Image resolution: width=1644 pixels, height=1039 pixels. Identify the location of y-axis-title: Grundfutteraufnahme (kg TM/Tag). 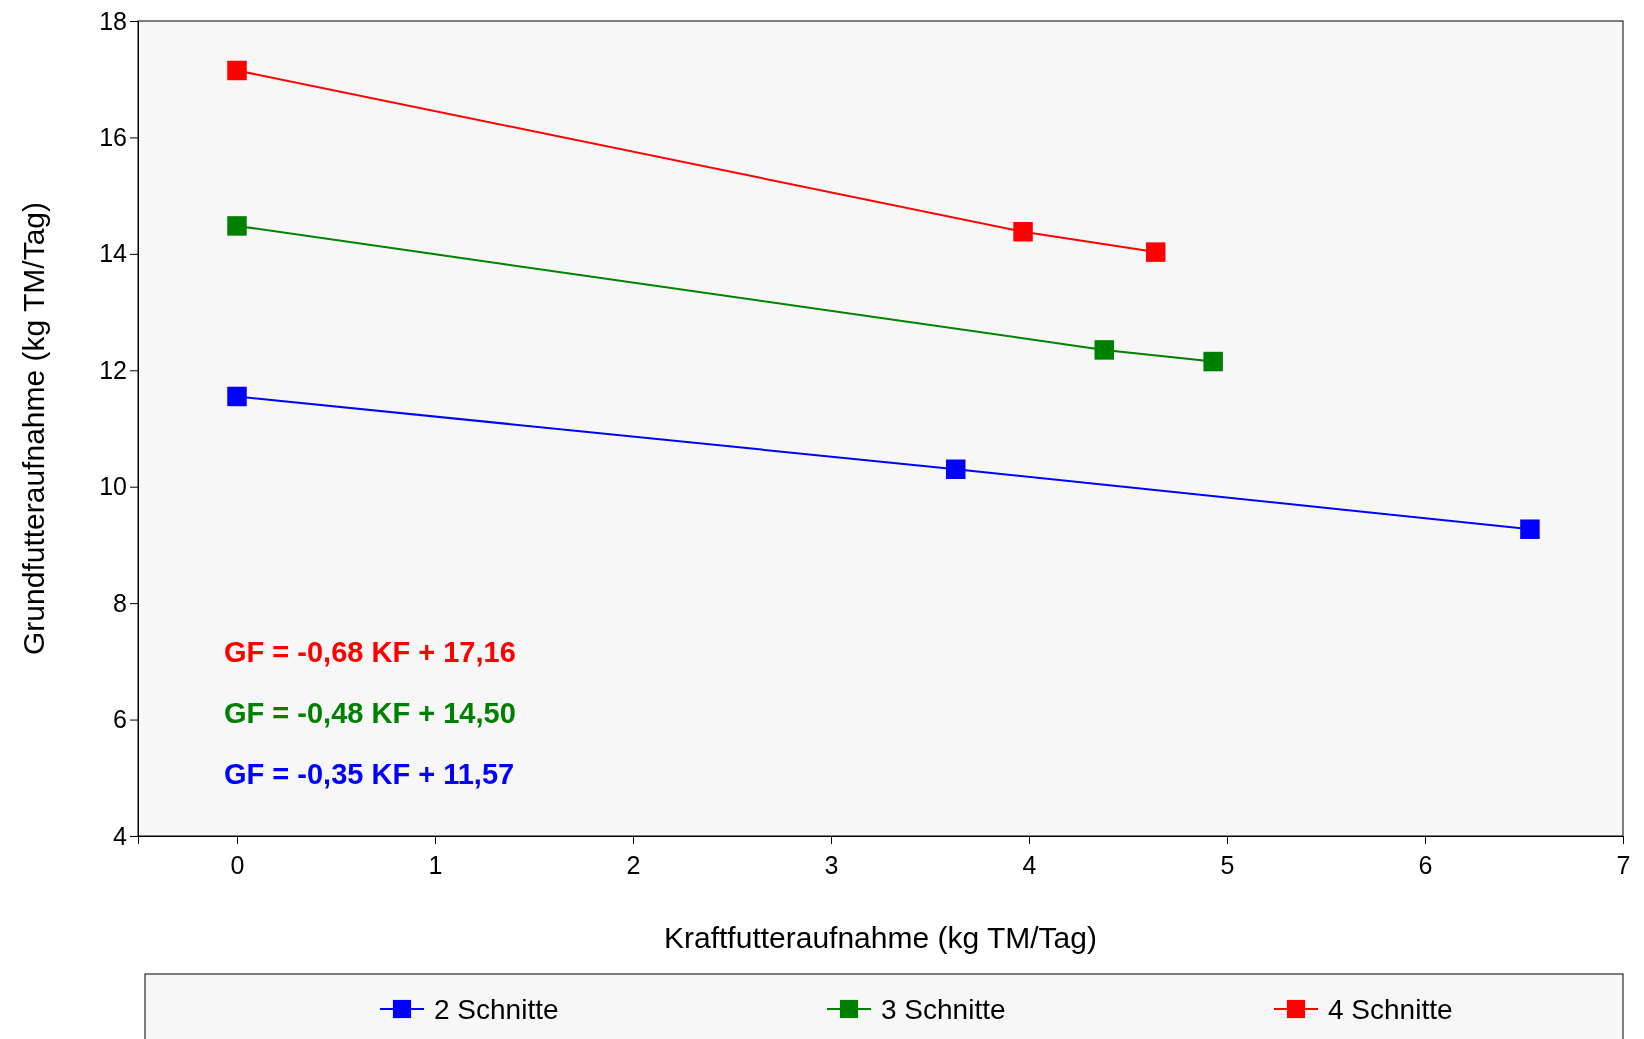
(33, 428).